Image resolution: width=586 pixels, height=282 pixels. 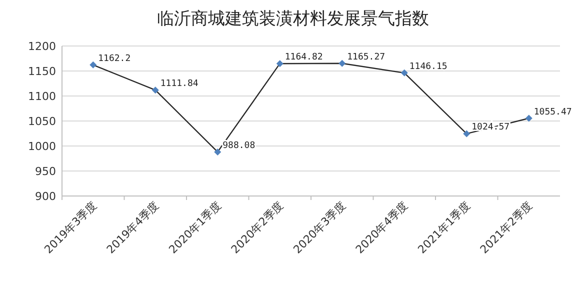 I want to click on y-tick-label: 1050, so click(x=42, y=121).